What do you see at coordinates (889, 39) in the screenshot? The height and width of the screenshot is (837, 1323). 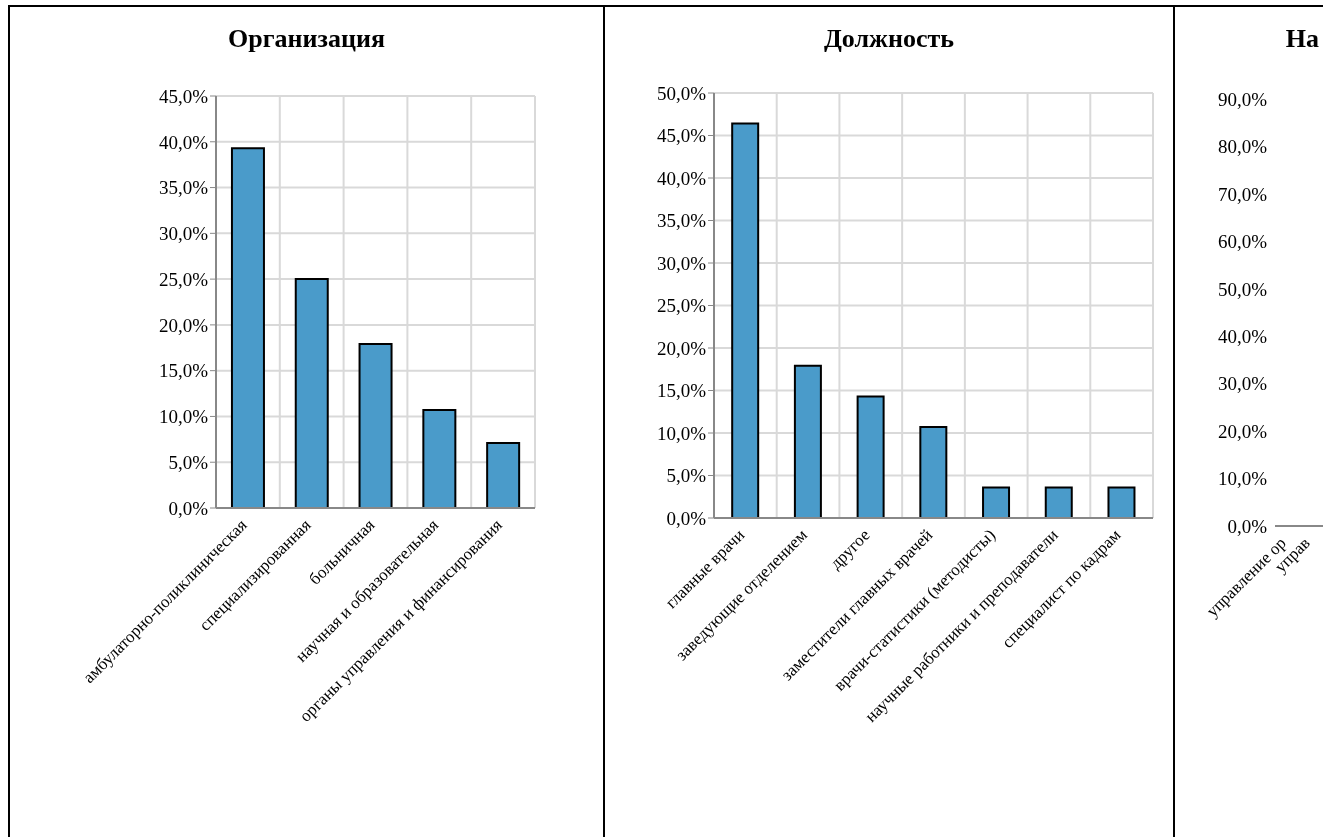 I see `chart-title: Должность` at bounding box center [889, 39].